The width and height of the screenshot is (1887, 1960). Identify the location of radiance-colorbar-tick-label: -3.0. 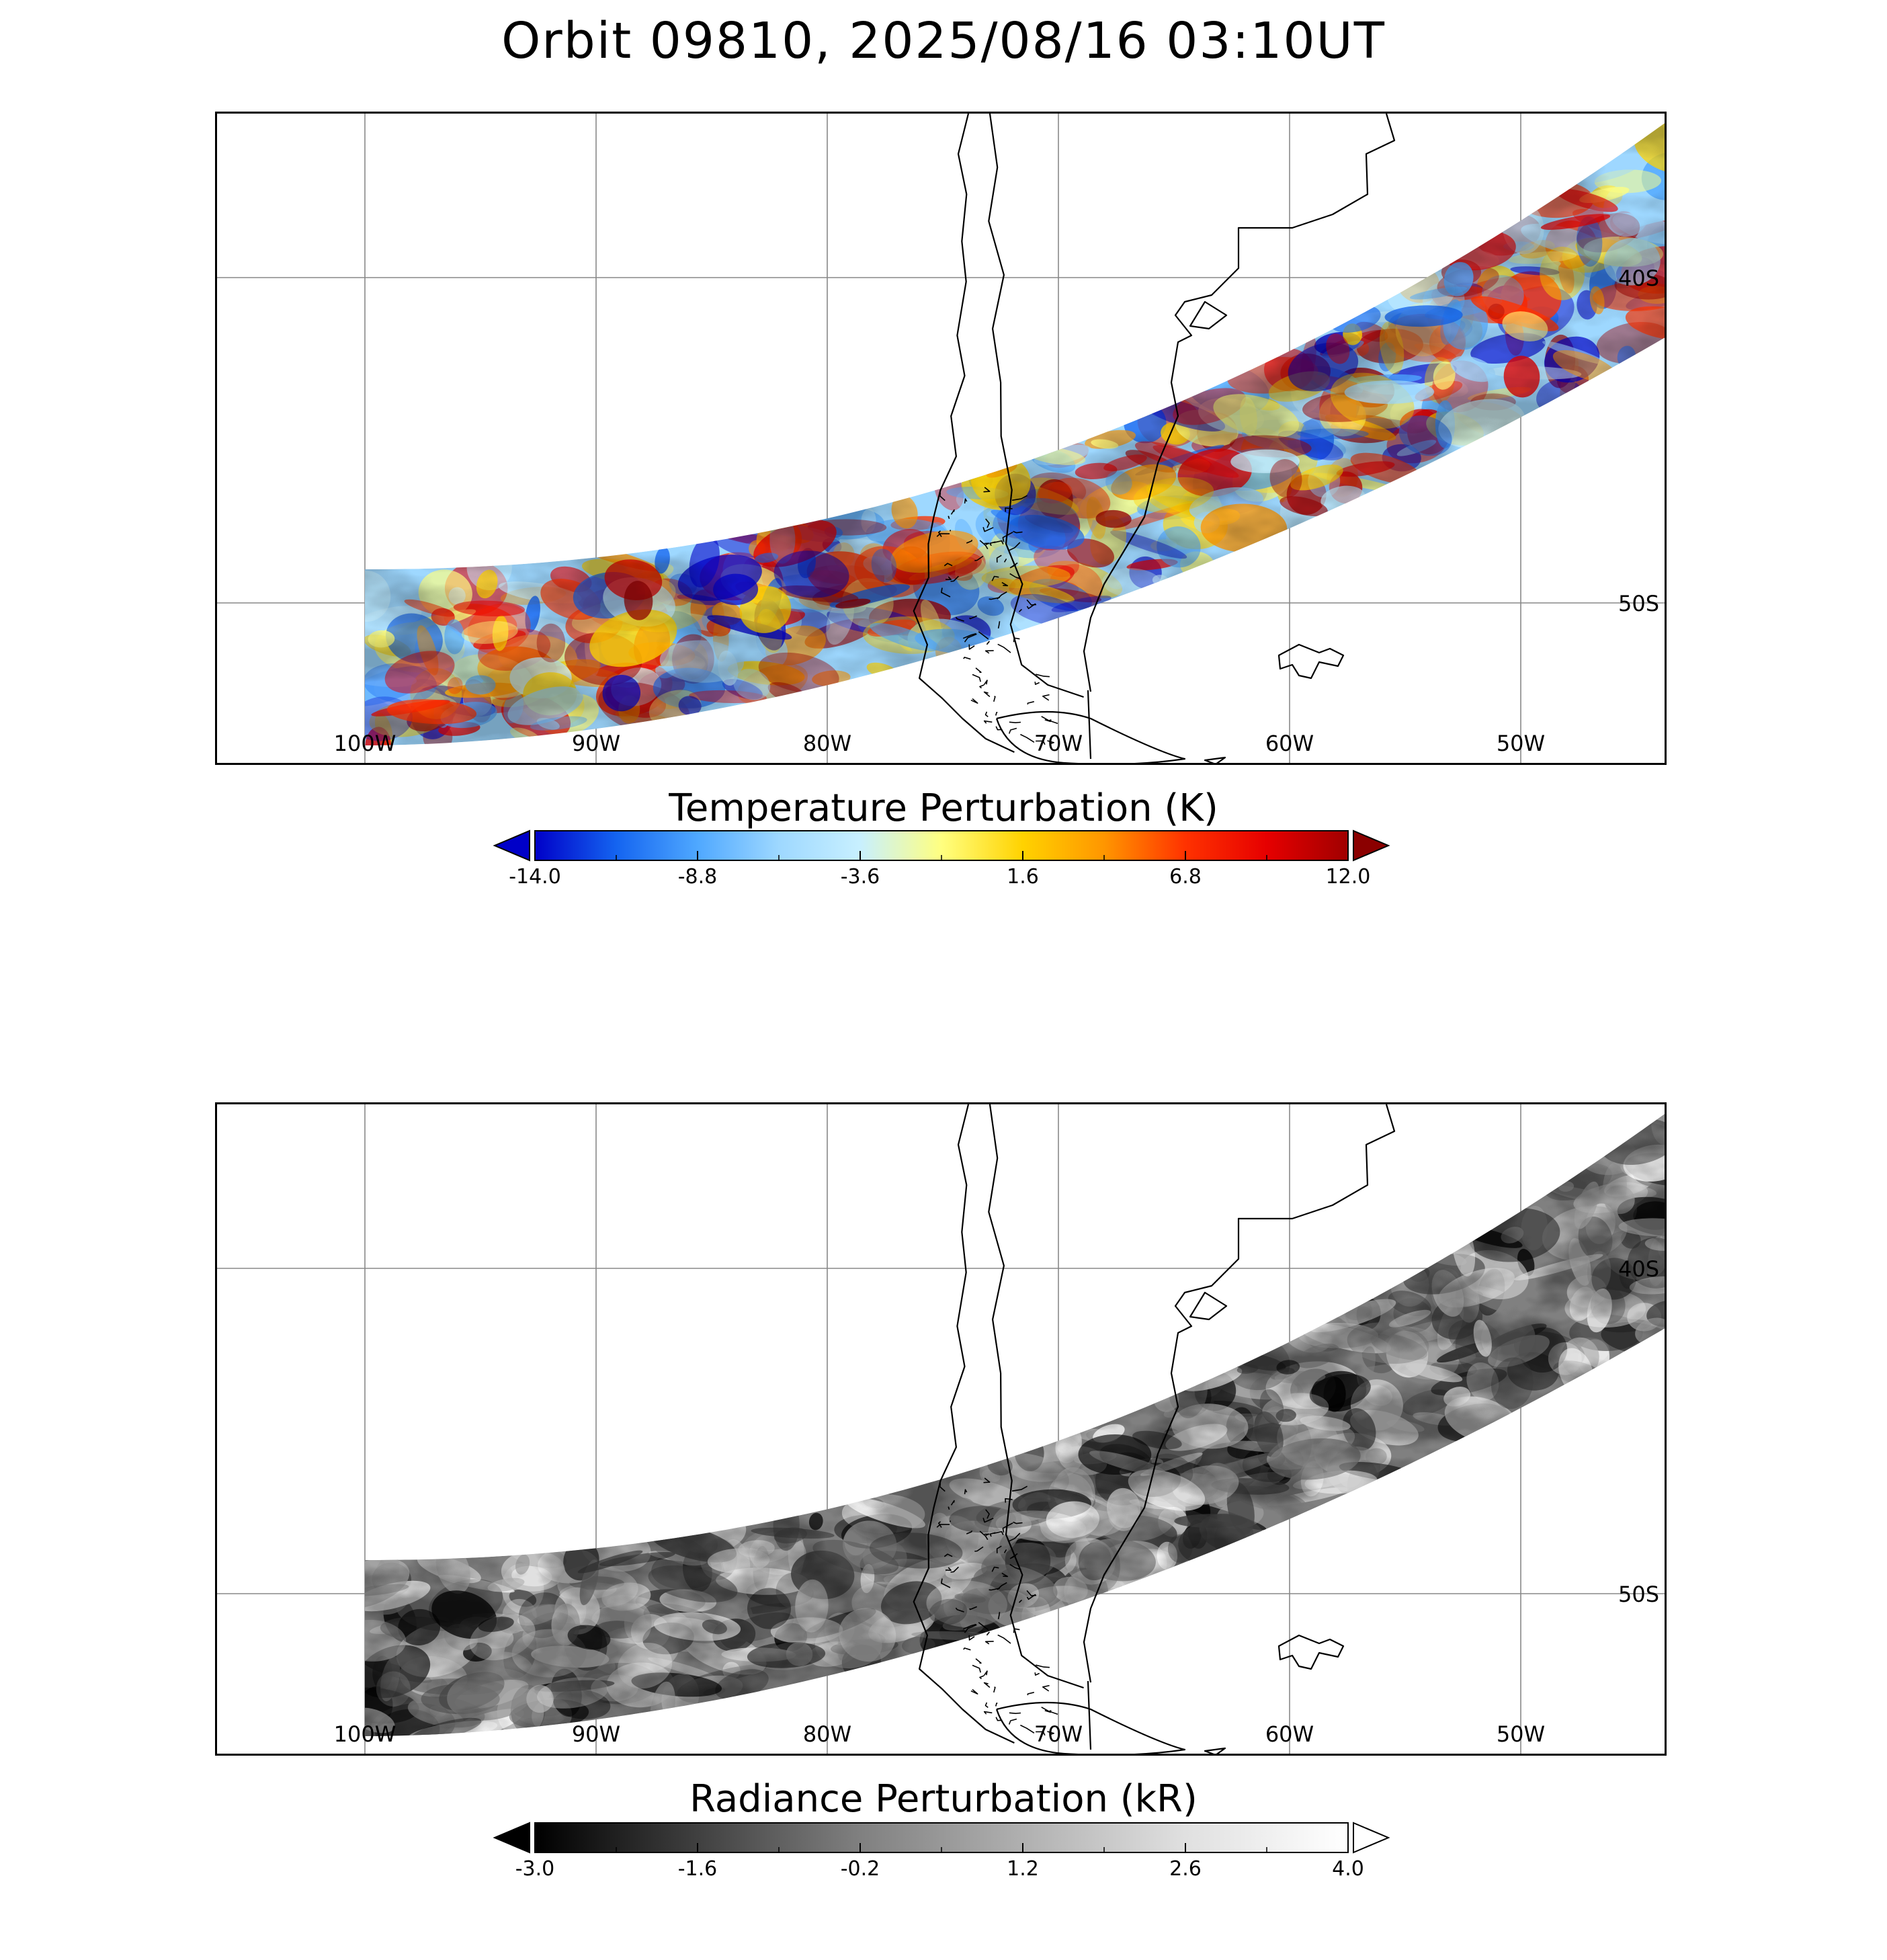
(535, 1869).